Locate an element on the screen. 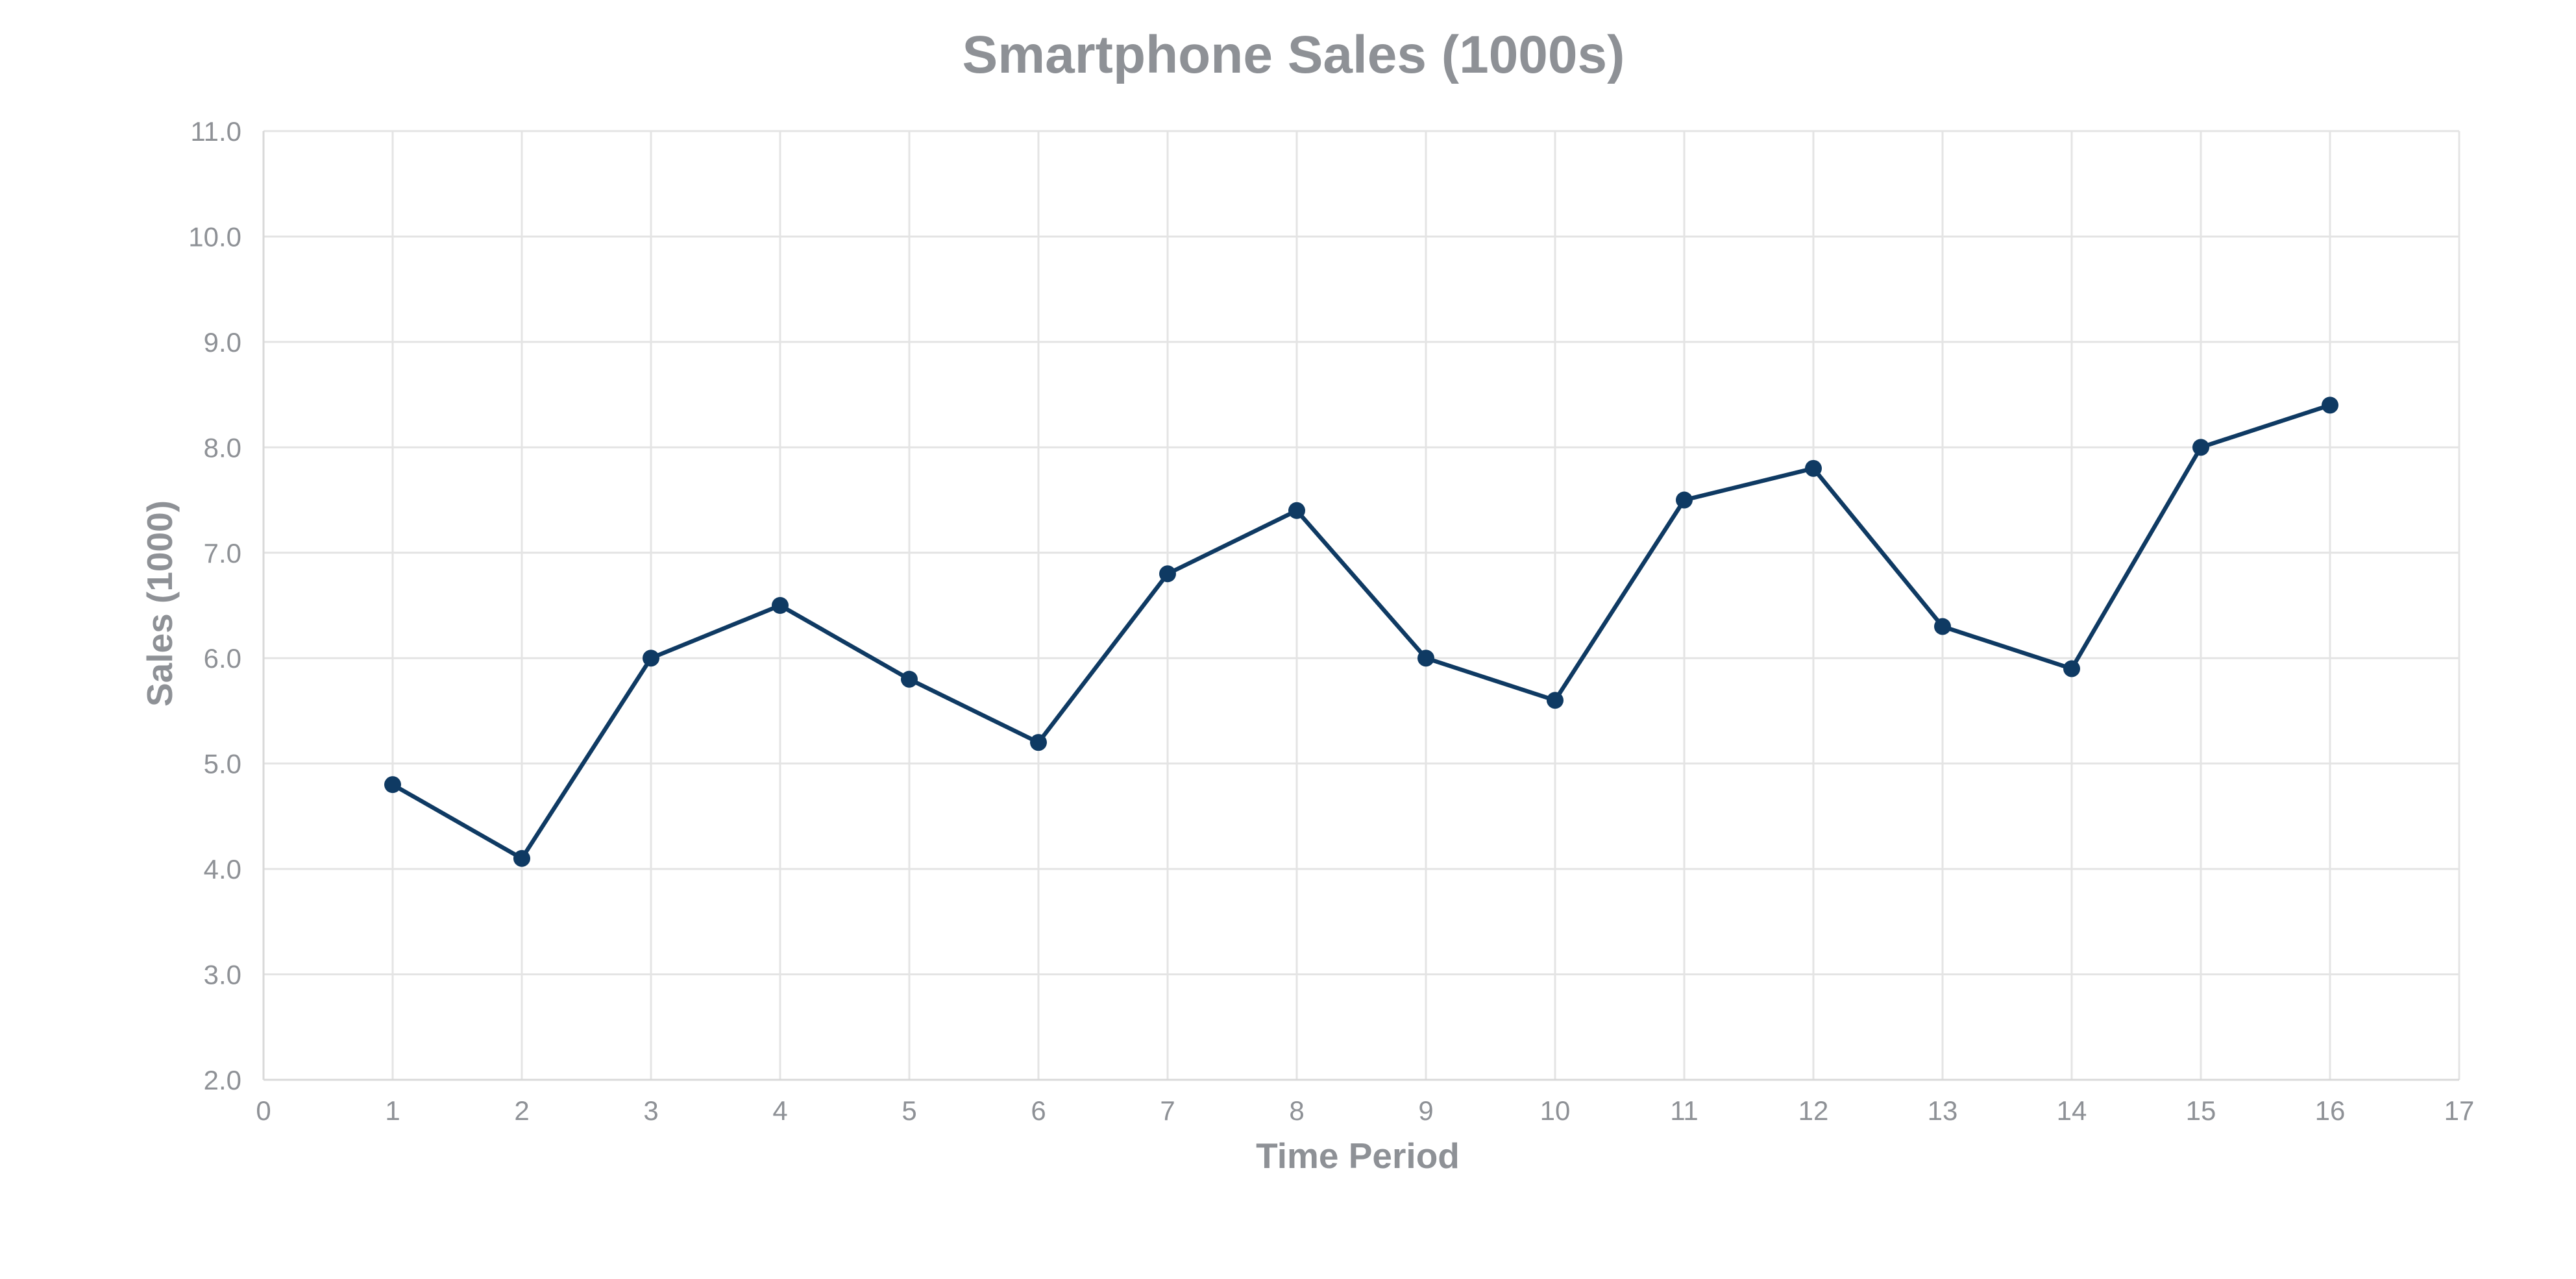  x-tick-label: 4 is located at coordinates (779, 1110).